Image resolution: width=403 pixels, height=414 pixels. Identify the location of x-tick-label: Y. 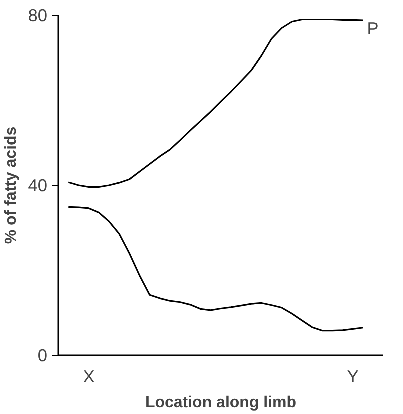
(353, 376).